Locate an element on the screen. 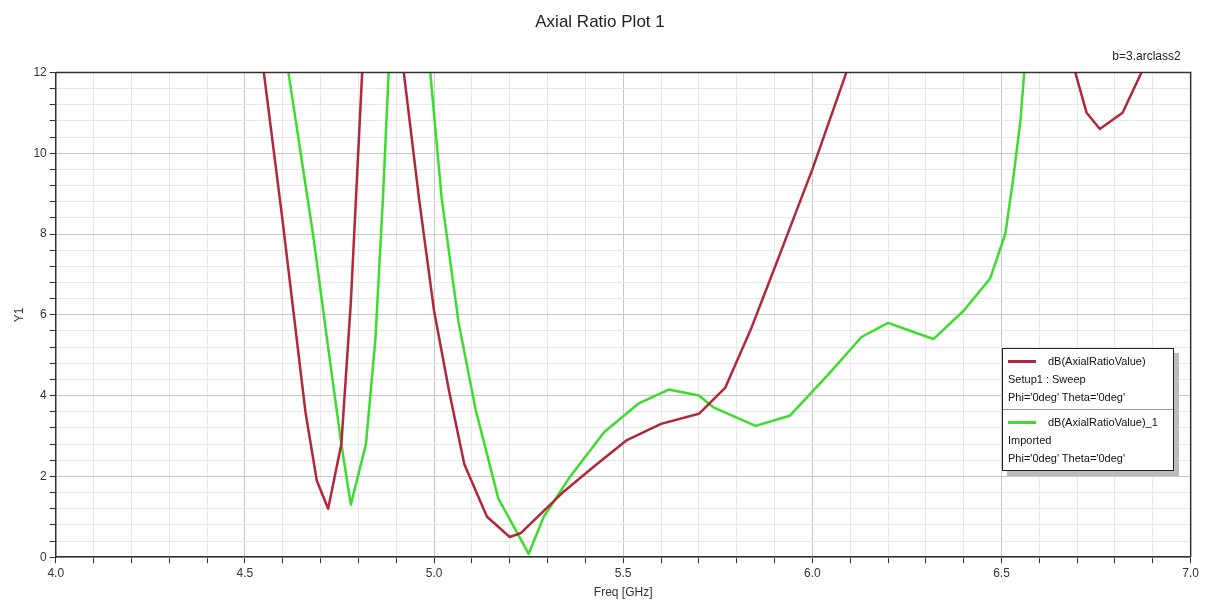  x-tick-label: 7.0 is located at coordinates (1191, 572).